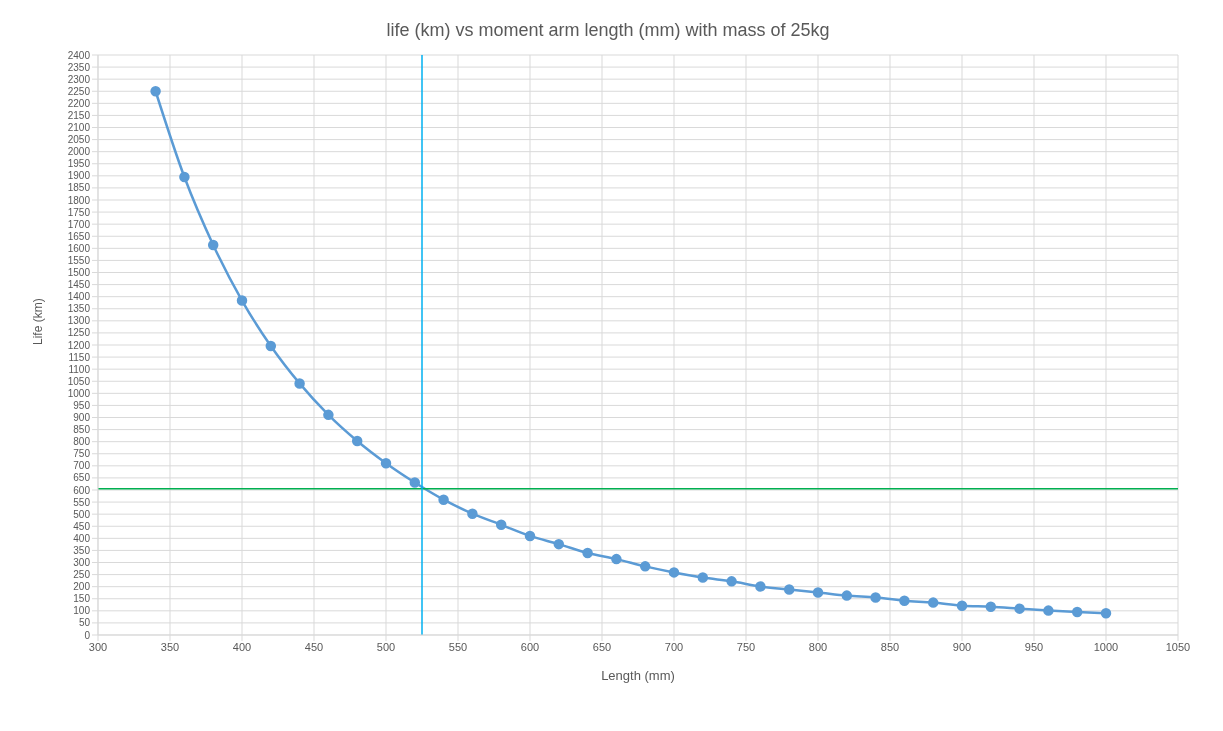  Describe the element at coordinates (82, 611) in the screenshot. I see `y-tick-label: 100` at that location.